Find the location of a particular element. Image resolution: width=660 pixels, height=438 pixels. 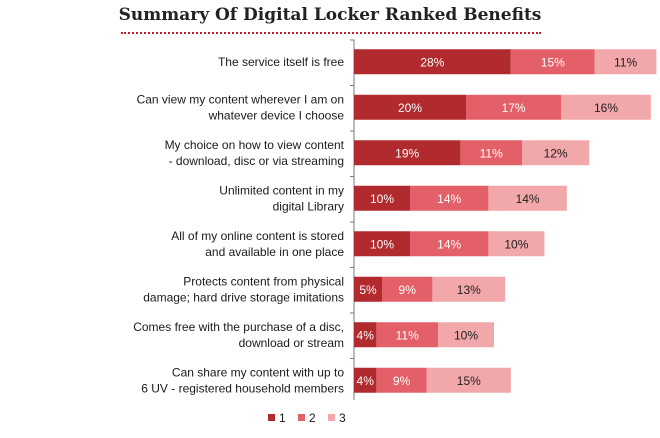

data-label: 16% is located at coordinates (606, 108).